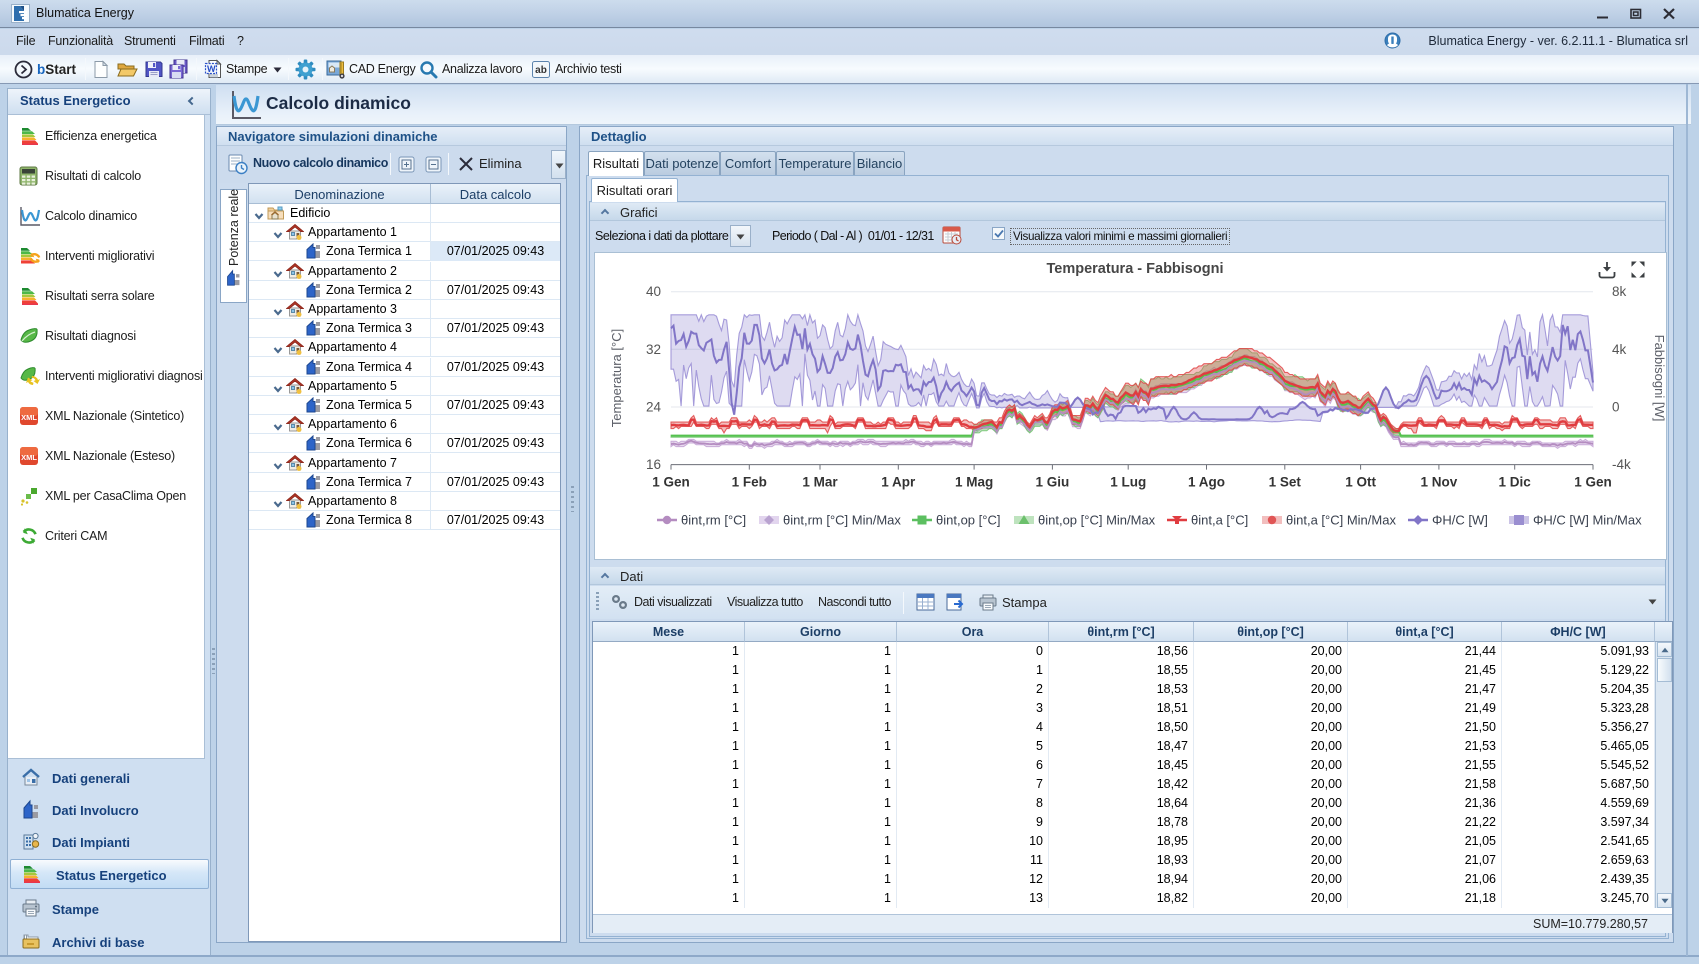 The height and width of the screenshot is (964, 1699). Describe the element at coordinates (616, 378) in the screenshot. I see `svg-text: Temperatura [°C]` at that location.